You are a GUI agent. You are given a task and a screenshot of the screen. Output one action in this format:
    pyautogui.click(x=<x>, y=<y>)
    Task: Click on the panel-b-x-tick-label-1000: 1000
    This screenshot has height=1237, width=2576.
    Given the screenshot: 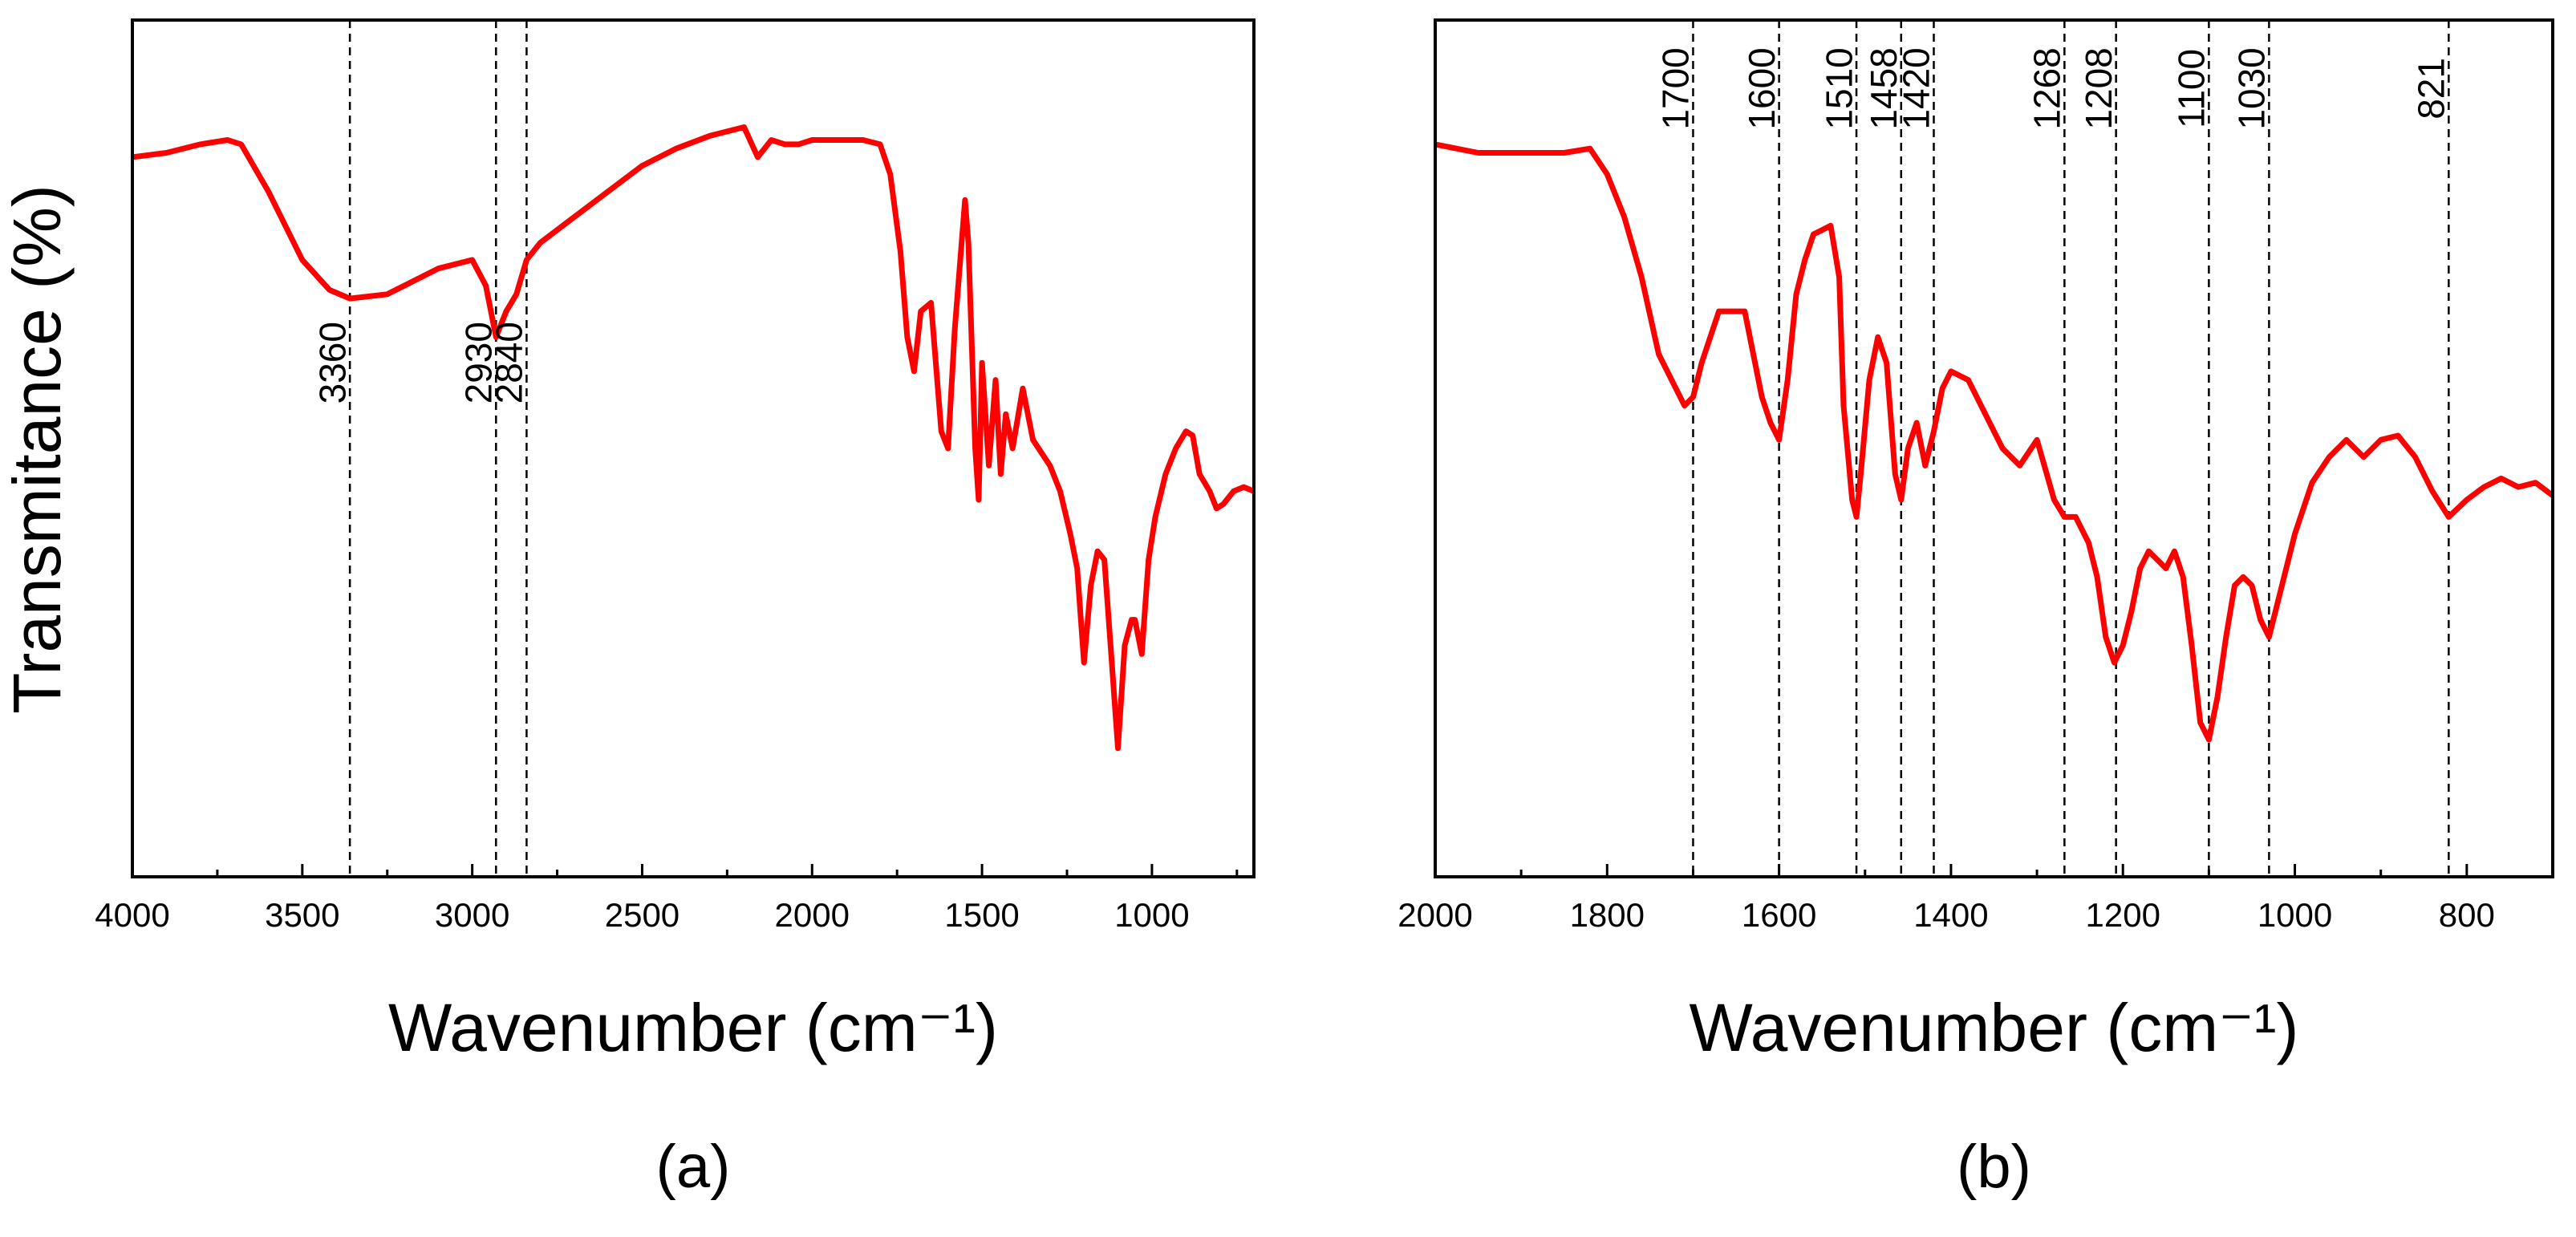 What is the action you would take?
    pyautogui.click(x=2295, y=915)
    